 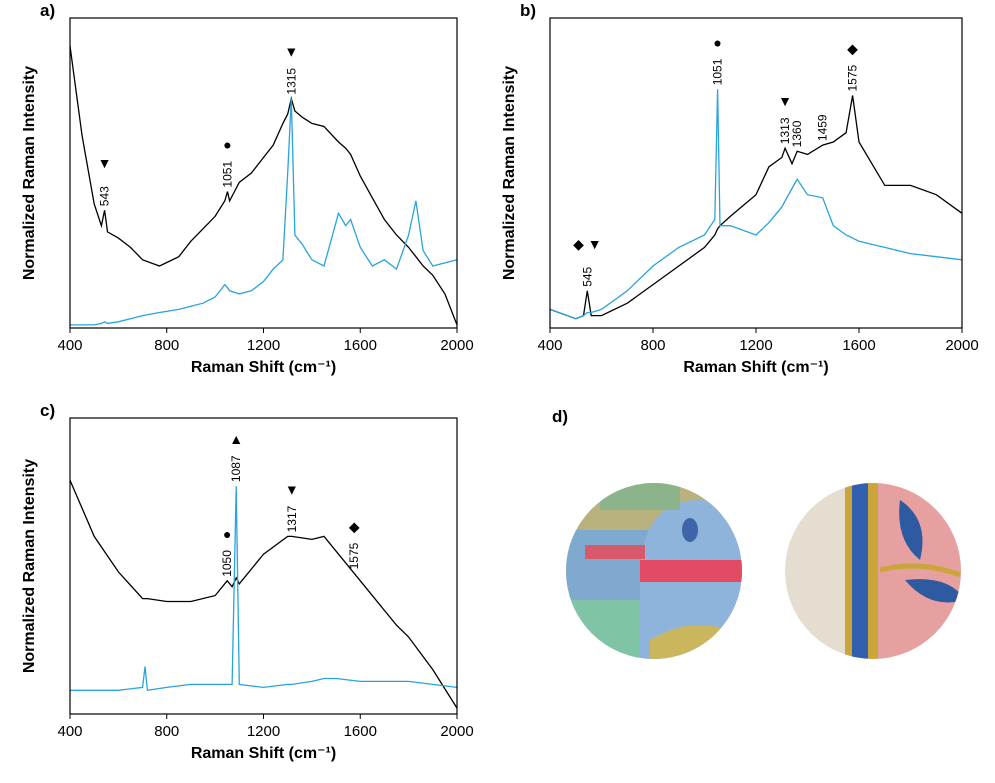 I want to click on peak-label: 1315, so click(x=291, y=81).